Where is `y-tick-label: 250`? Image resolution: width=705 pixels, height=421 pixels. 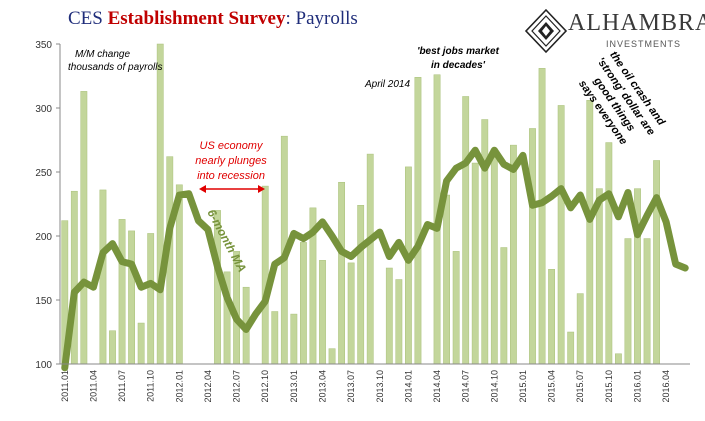 y-tick-label: 250 is located at coordinates (43, 173).